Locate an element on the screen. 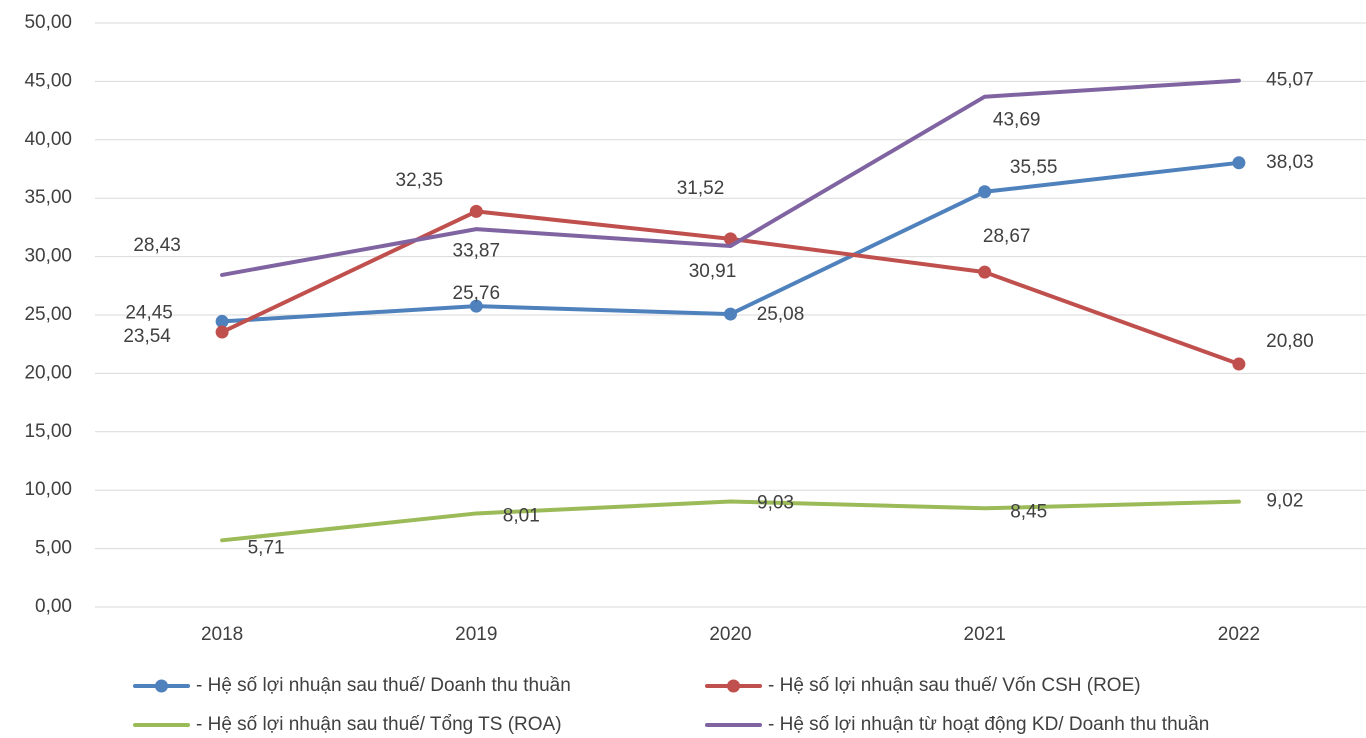  x-tick-label: 2022 is located at coordinates (1239, 634).